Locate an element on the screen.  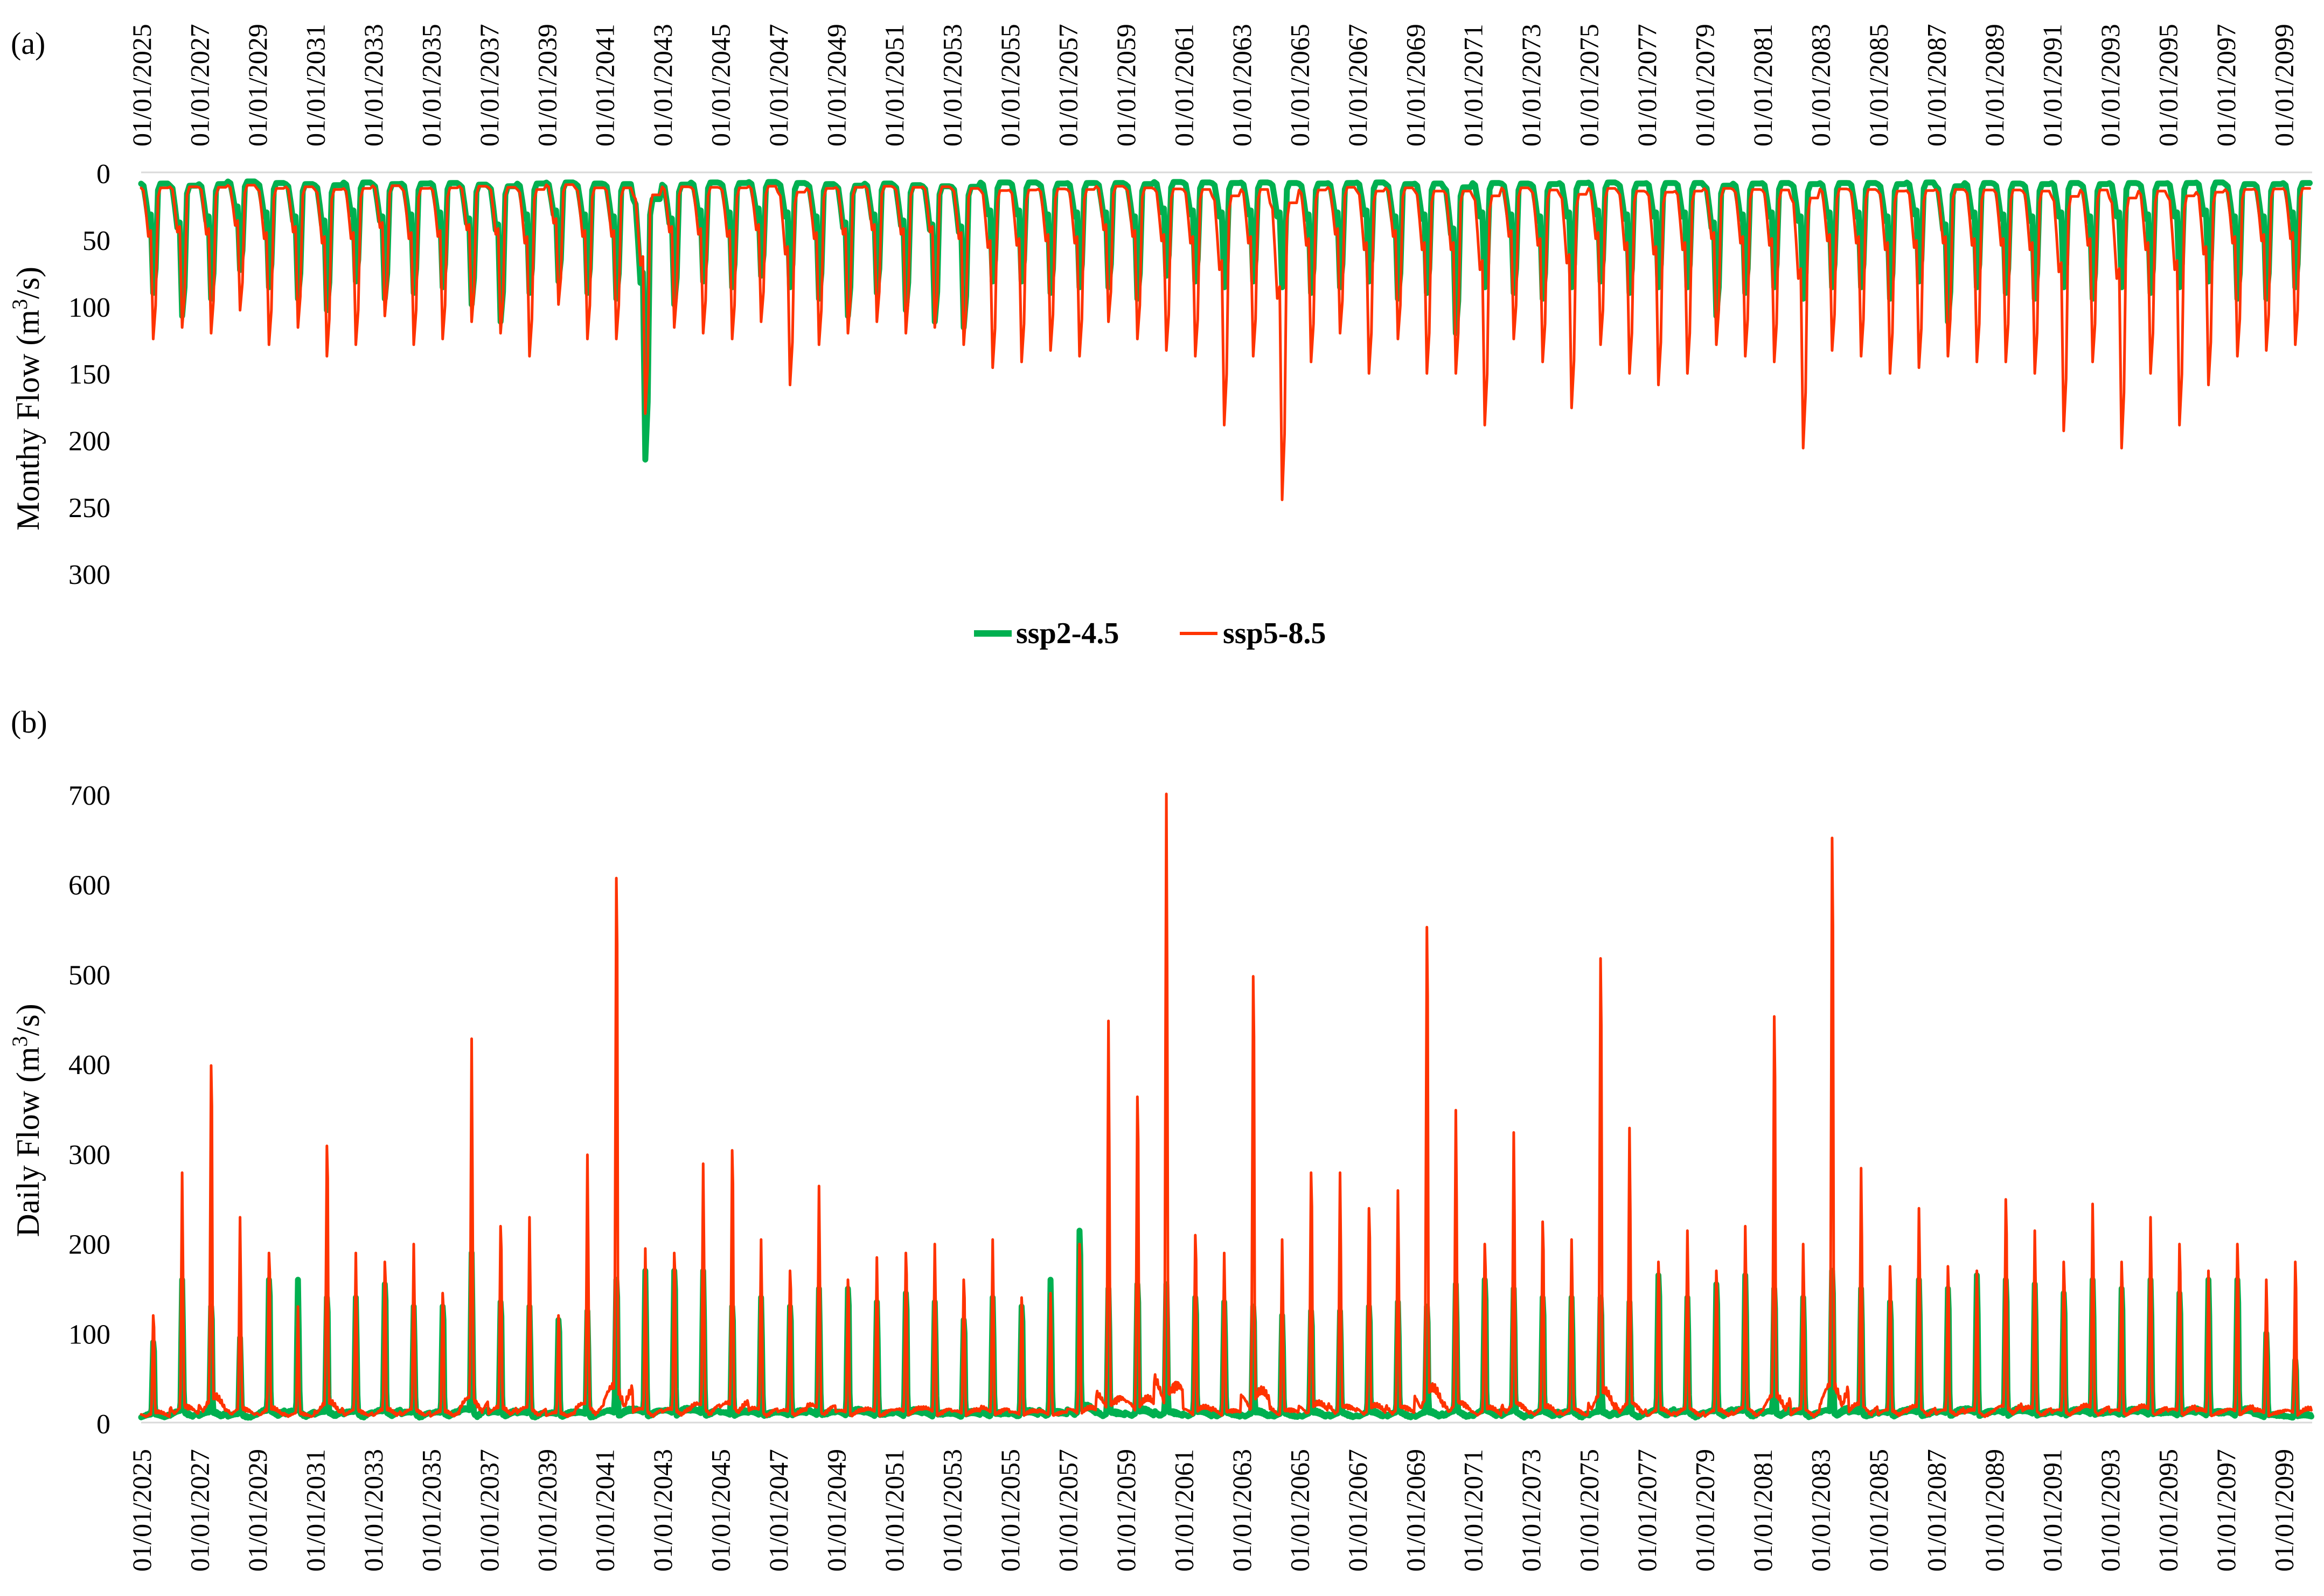
a-x-tick-label: 01/01/2053 is located at coordinates (953, 85).